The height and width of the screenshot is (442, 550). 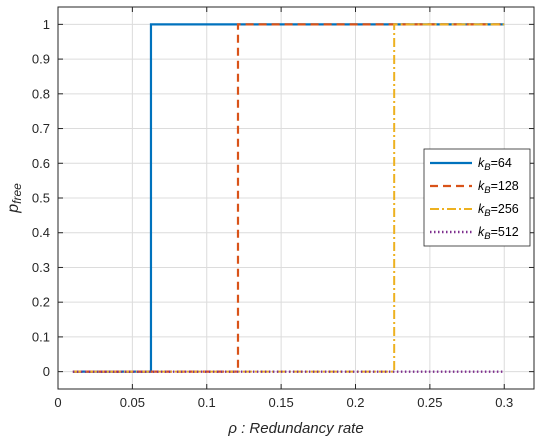 I want to click on legend-label-4: kB=512, so click(x=498, y=233).